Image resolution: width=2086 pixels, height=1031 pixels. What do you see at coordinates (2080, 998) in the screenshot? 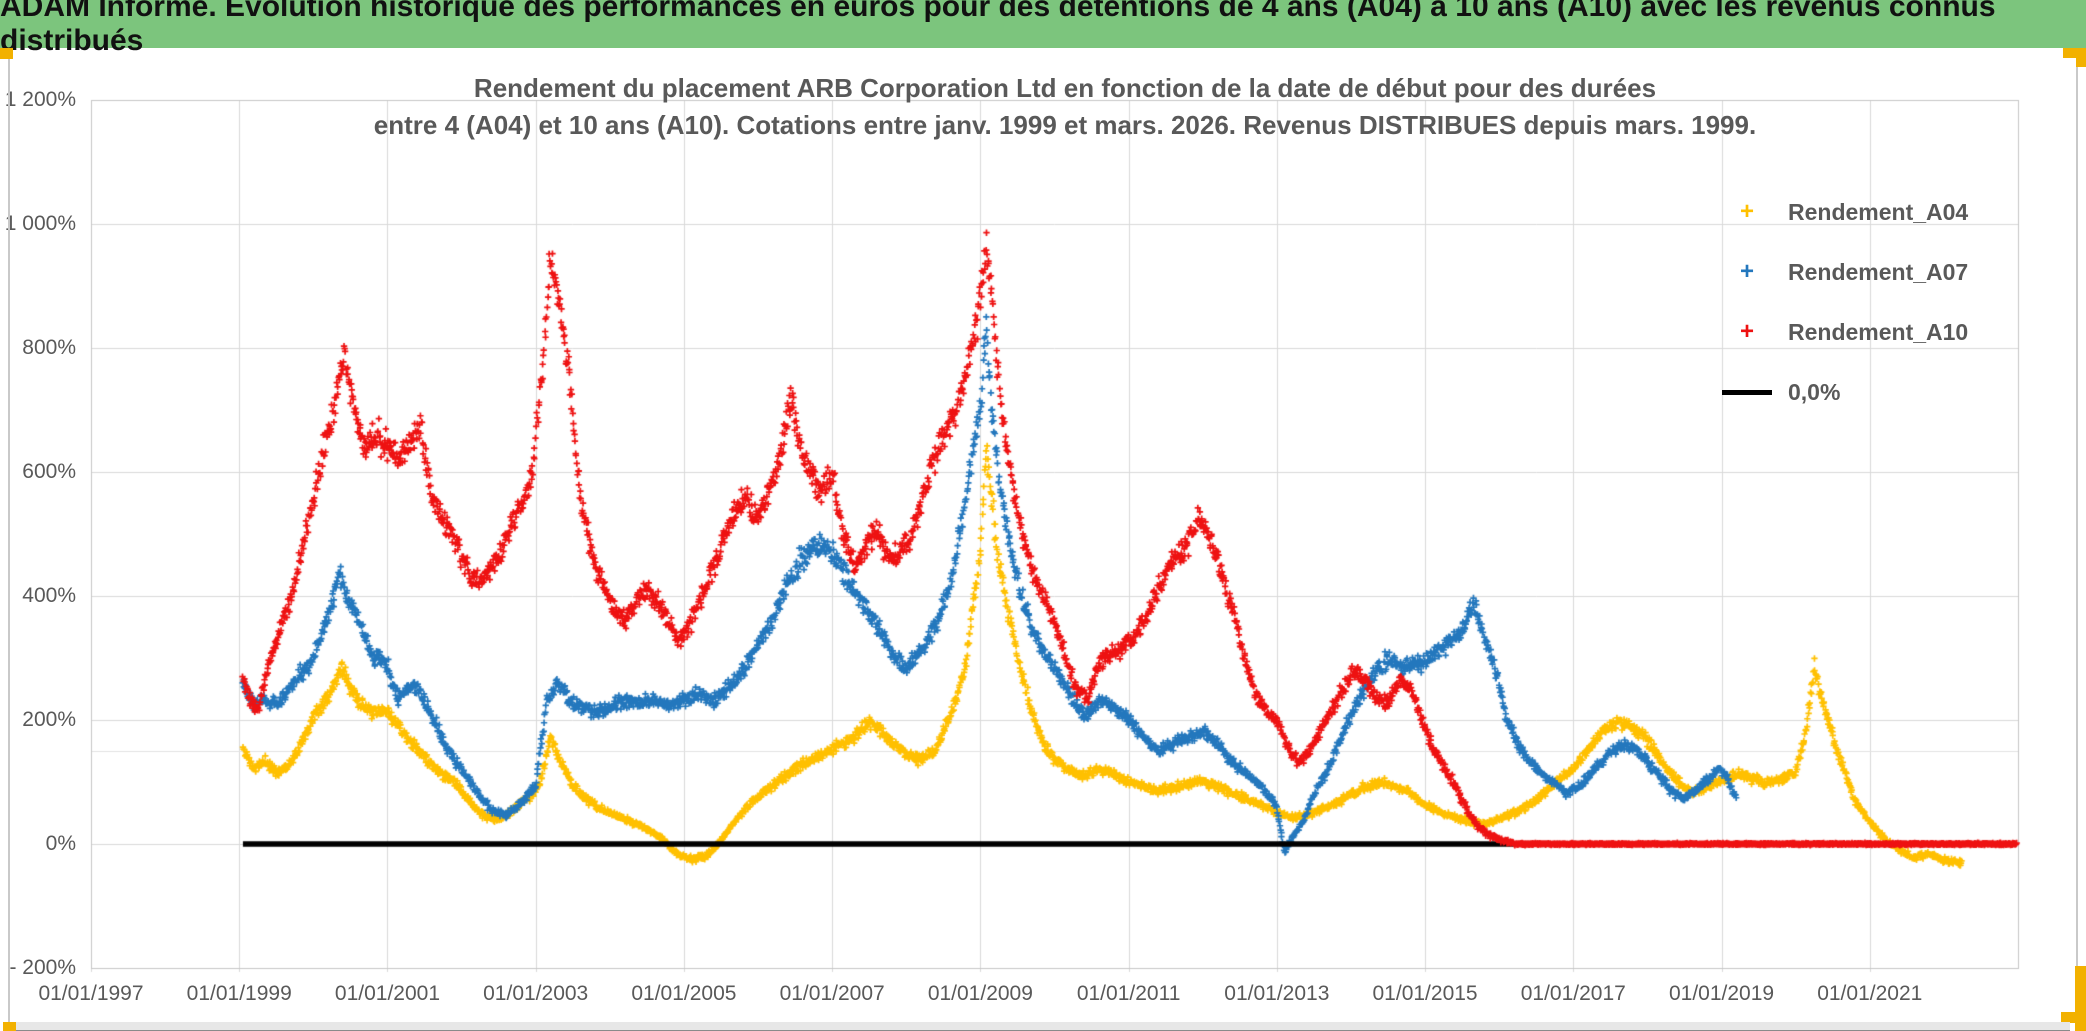
I see `gold-right-bottom-strip` at bounding box center [2080, 998].